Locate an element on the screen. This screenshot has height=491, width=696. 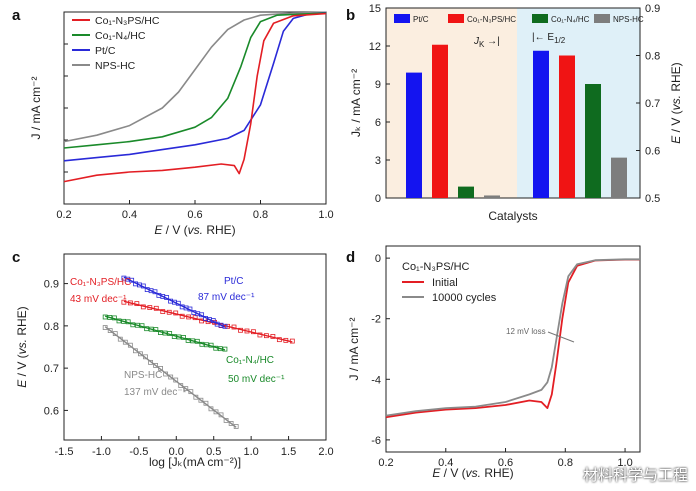
panel-c-xtick-label: 2.0 is located at coordinates (325, 452).